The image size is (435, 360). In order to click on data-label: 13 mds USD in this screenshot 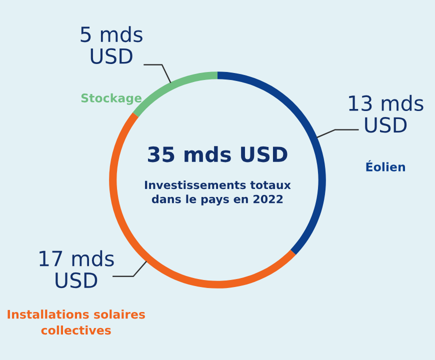, I will do `click(386, 113)`.